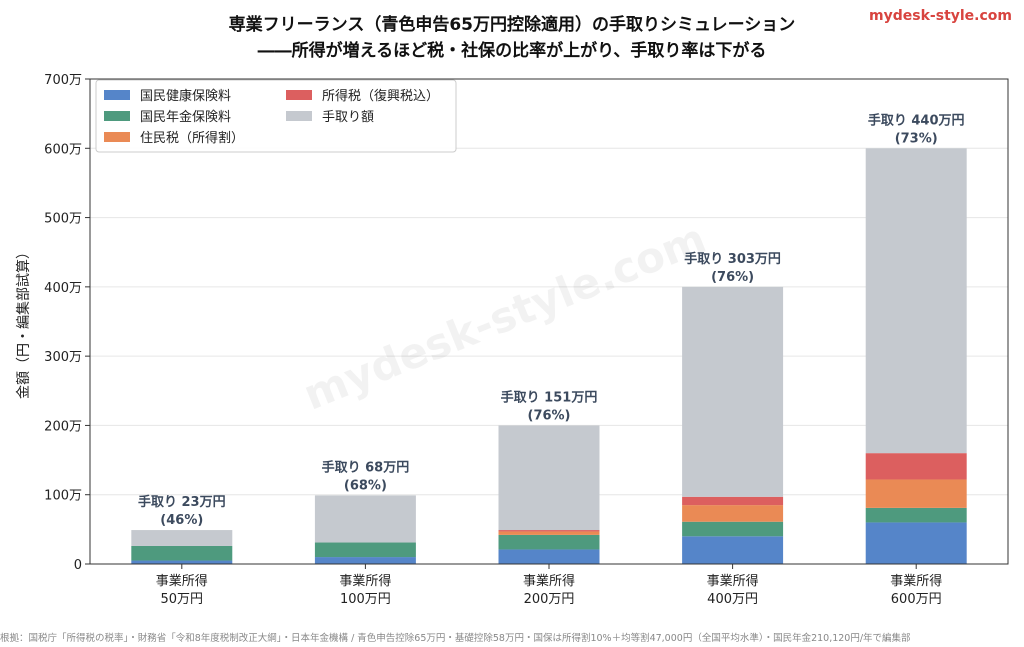 The height and width of the screenshot is (647, 1024). What do you see at coordinates (185, 96) in the screenshot?
I see `legend-label: 国民健康保険料` at bounding box center [185, 96].